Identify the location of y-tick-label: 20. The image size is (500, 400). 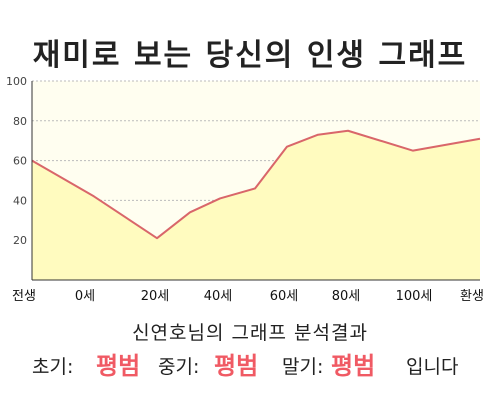
(20, 240).